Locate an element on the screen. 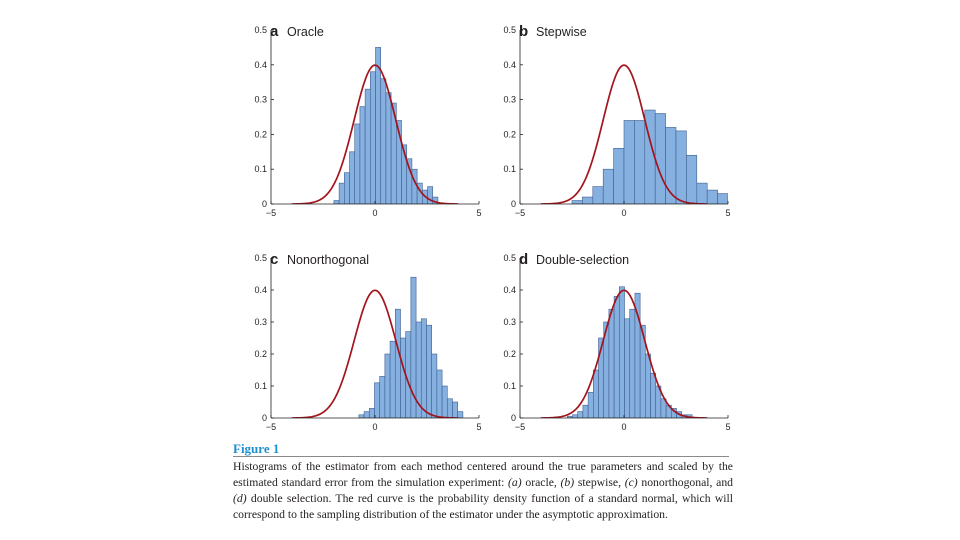 This screenshot has height=540, width=960. panel-letter: b is located at coordinates (523, 31).